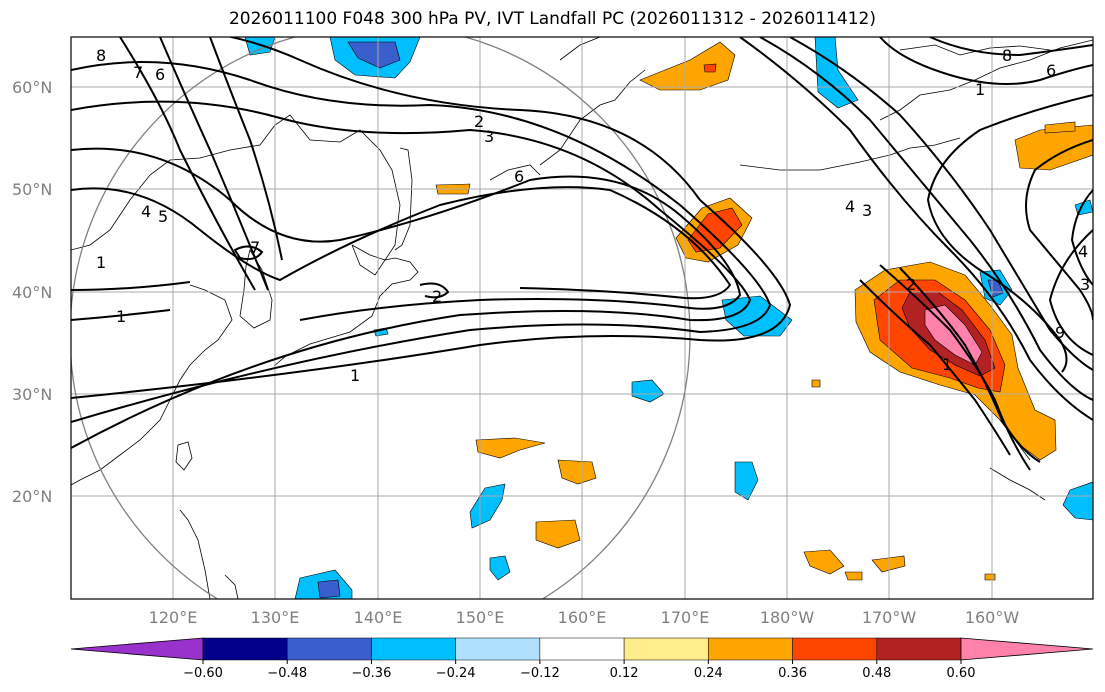  Describe the element at coordinates (792, 673) in the screenshot. I see `colorbar-tick-label: 0.36` at that location.